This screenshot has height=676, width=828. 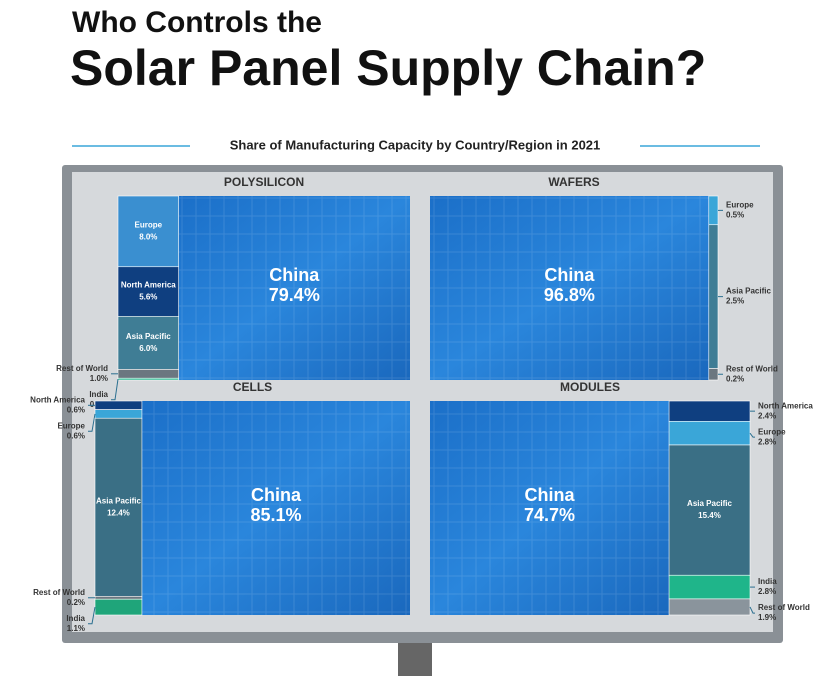 I want to click on cell-value: 96.8%, so click(x=569, y=295).